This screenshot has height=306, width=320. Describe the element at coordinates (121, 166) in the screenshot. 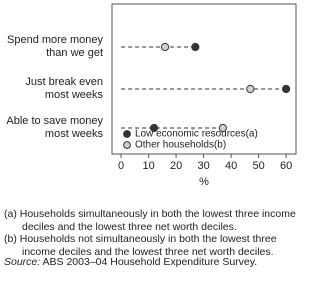

I see `x-tick-label: 0` at that location.